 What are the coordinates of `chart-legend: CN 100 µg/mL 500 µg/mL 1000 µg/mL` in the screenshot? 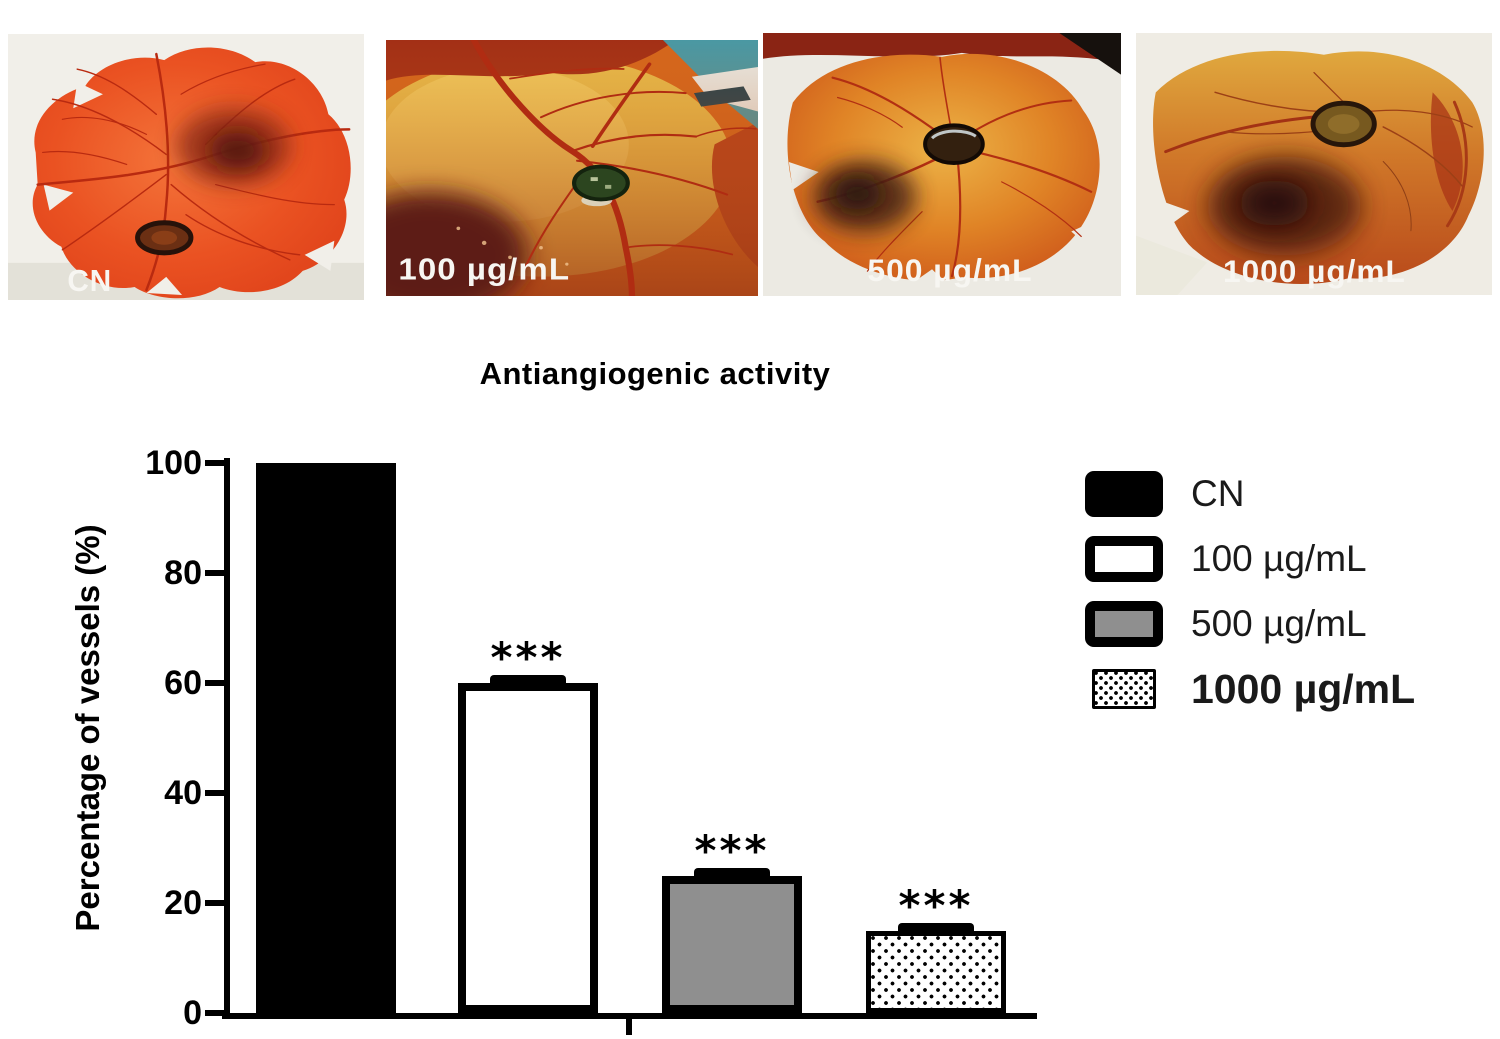 It's located at (1250, 600).